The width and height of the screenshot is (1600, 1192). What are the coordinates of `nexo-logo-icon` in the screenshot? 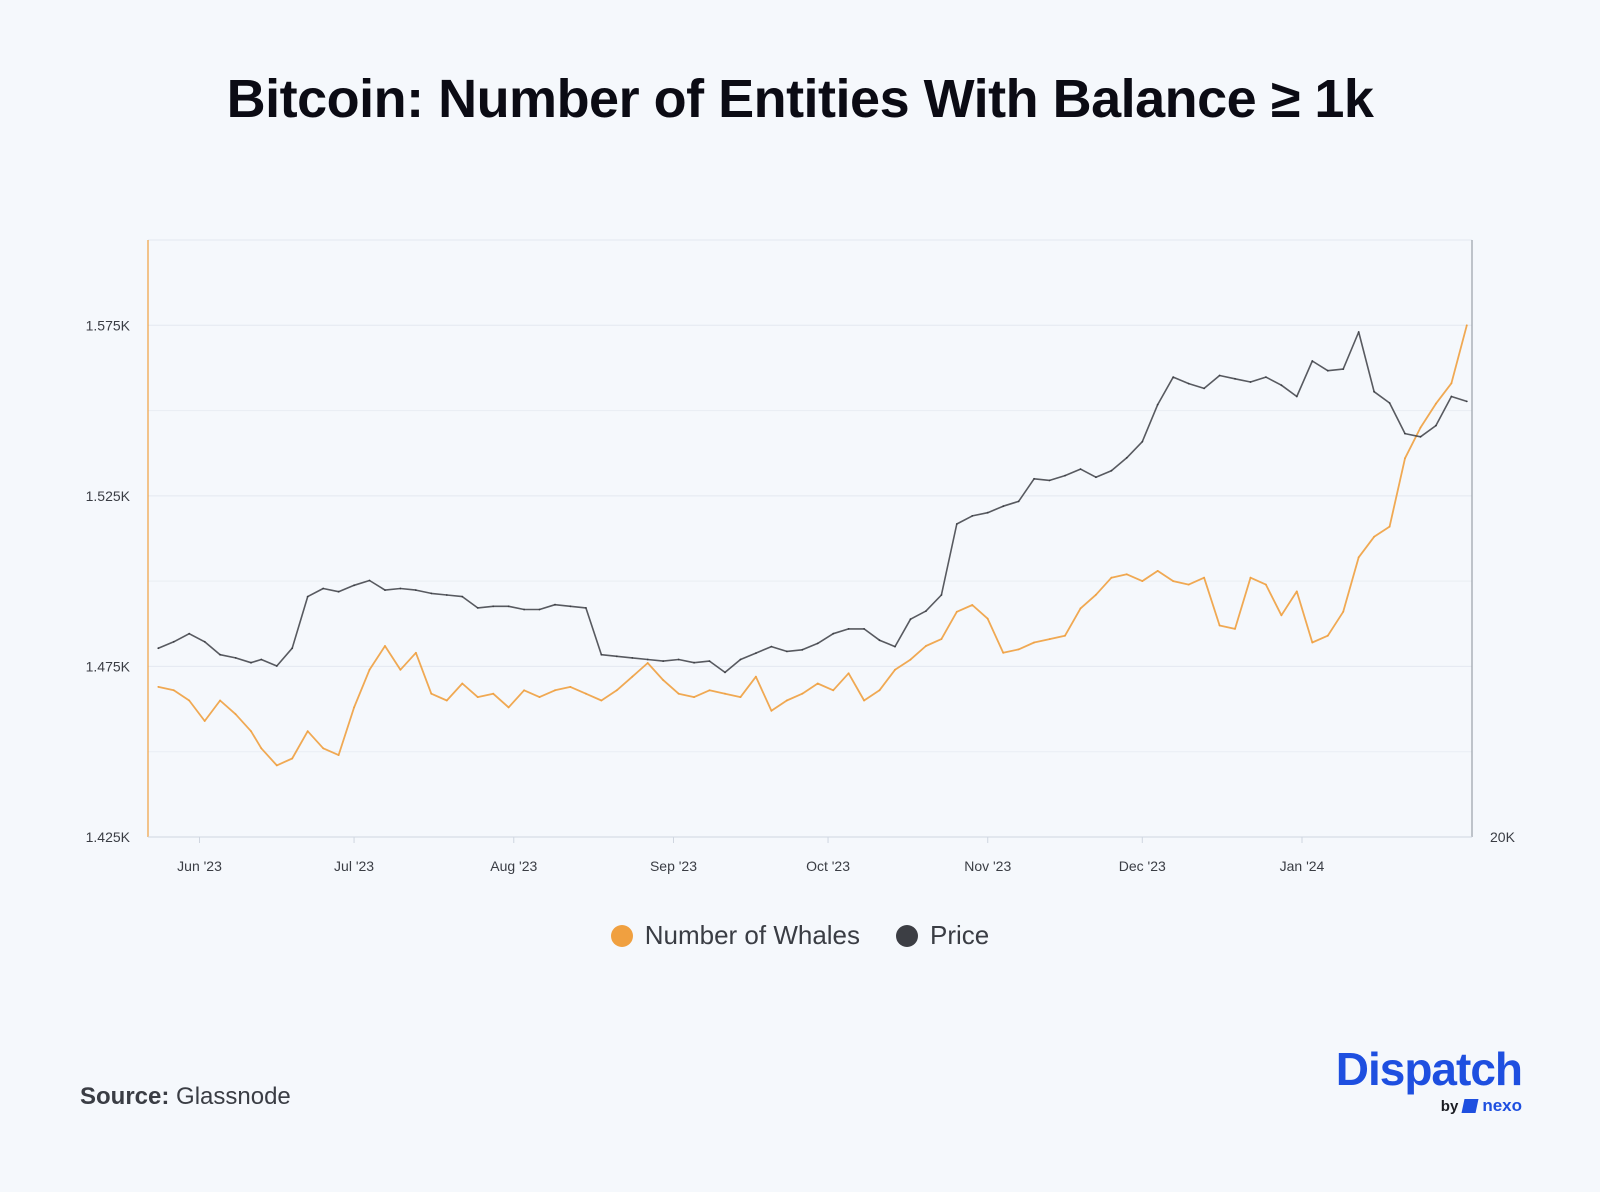 It's located at (1470, 1106).